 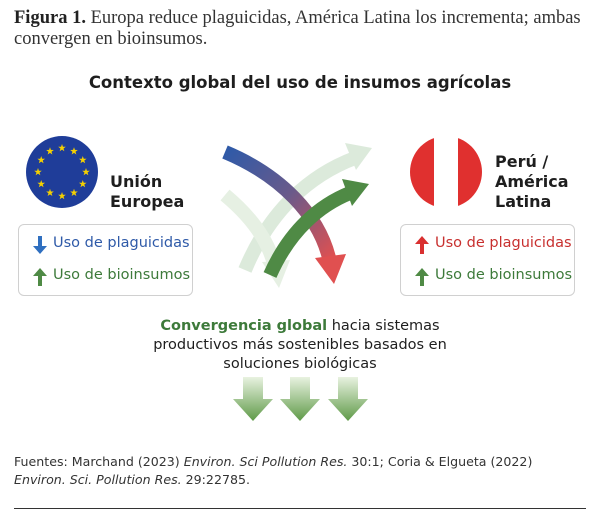 What do you see at coordinates (147, 191) in the screenshot?
I see `region-name: Unión Europea` at bounding box center [147, 191].